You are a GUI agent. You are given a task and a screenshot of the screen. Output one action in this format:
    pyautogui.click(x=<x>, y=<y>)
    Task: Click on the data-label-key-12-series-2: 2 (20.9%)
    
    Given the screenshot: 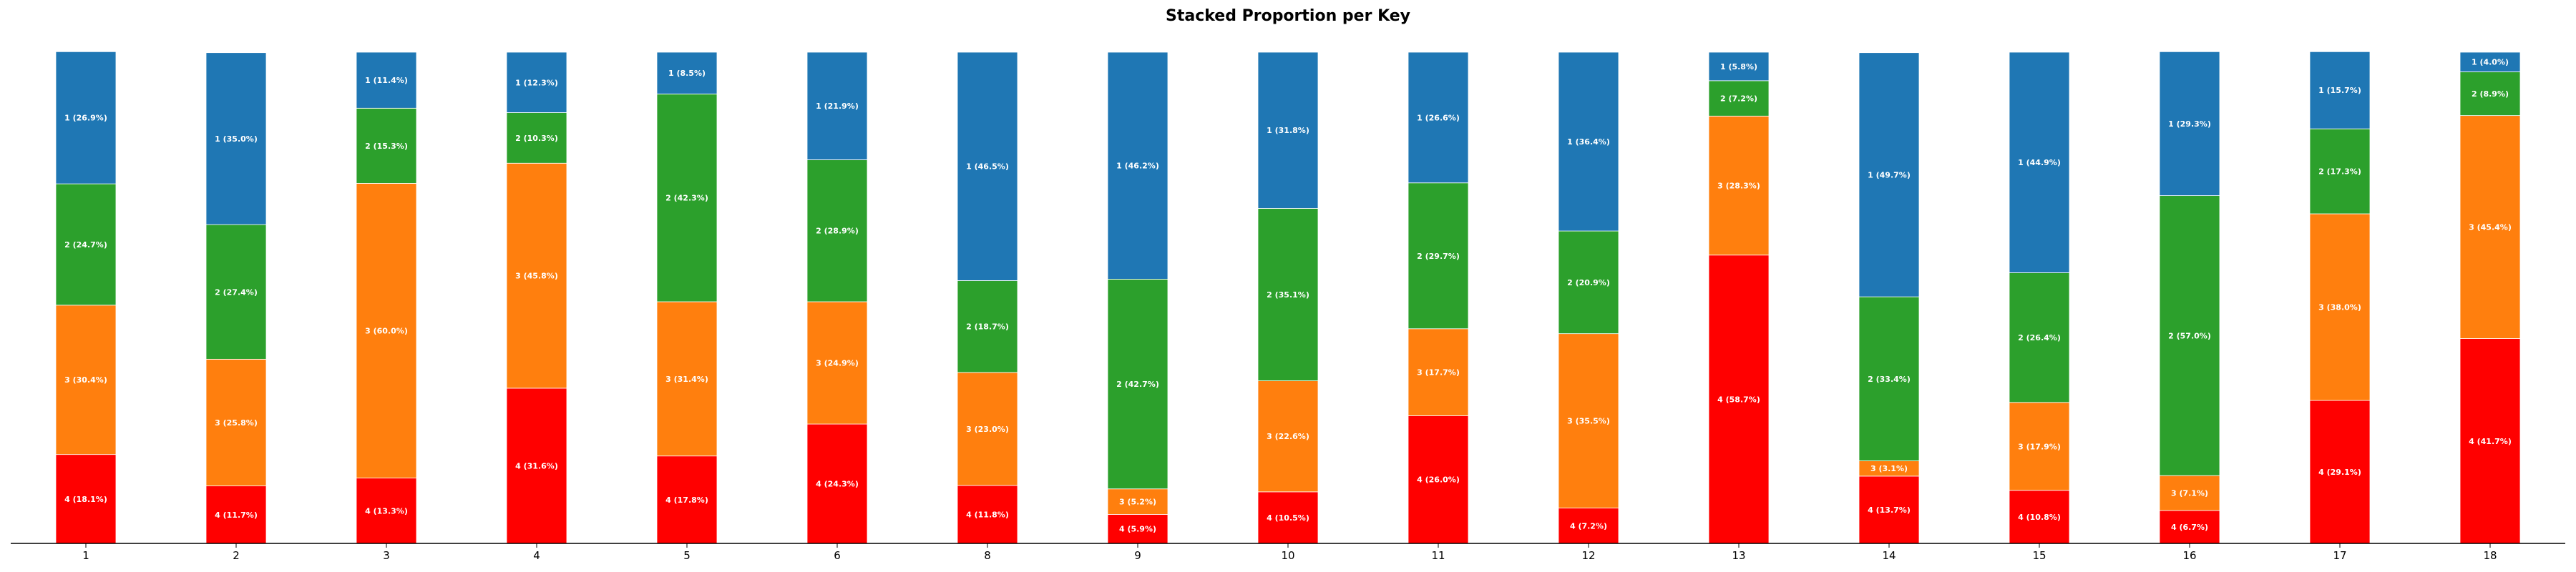 What is the action you would take?
    pyautogui.click(x=1588, y=282)
    